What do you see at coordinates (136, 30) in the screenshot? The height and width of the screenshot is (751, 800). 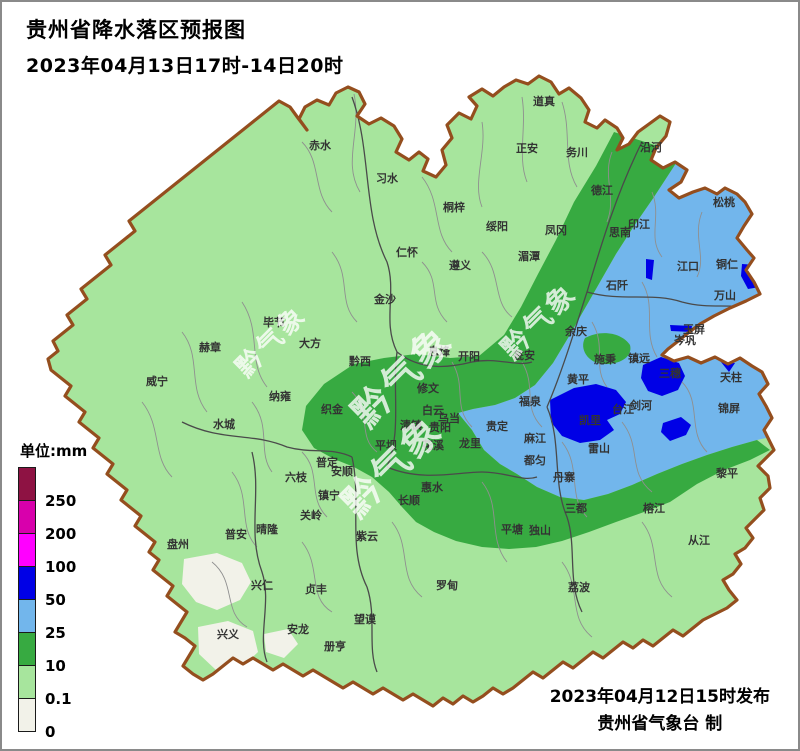 I see `page-title: 贵州省降水落区预报图` at bounding box center [136, 30].